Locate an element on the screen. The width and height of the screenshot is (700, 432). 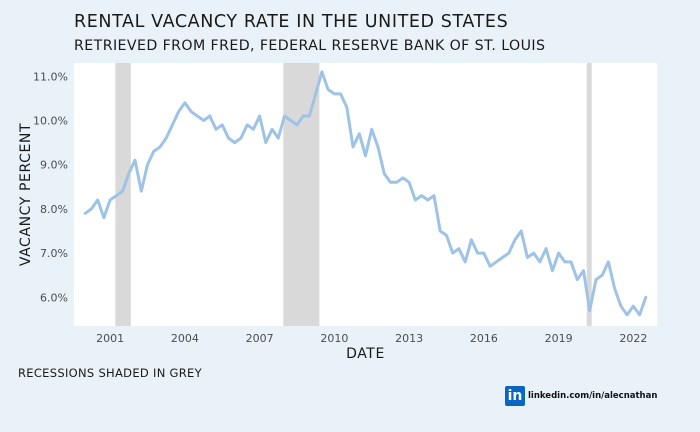
x-axis-ticks: 2001 2004 2007 2010 2013 2016 2019 2022 is located at coordinates (371, 338).